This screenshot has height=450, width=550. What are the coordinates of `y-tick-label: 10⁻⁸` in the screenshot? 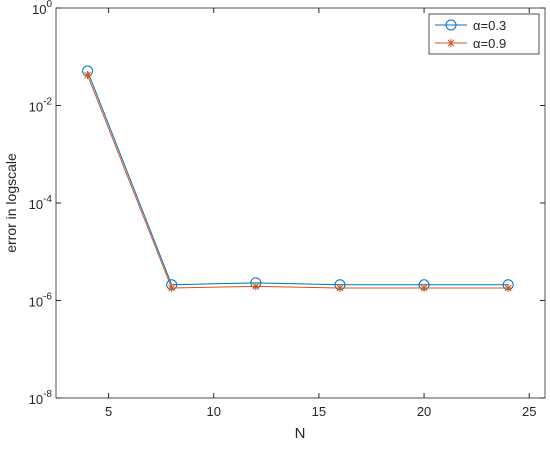 It's located at (41, 398).